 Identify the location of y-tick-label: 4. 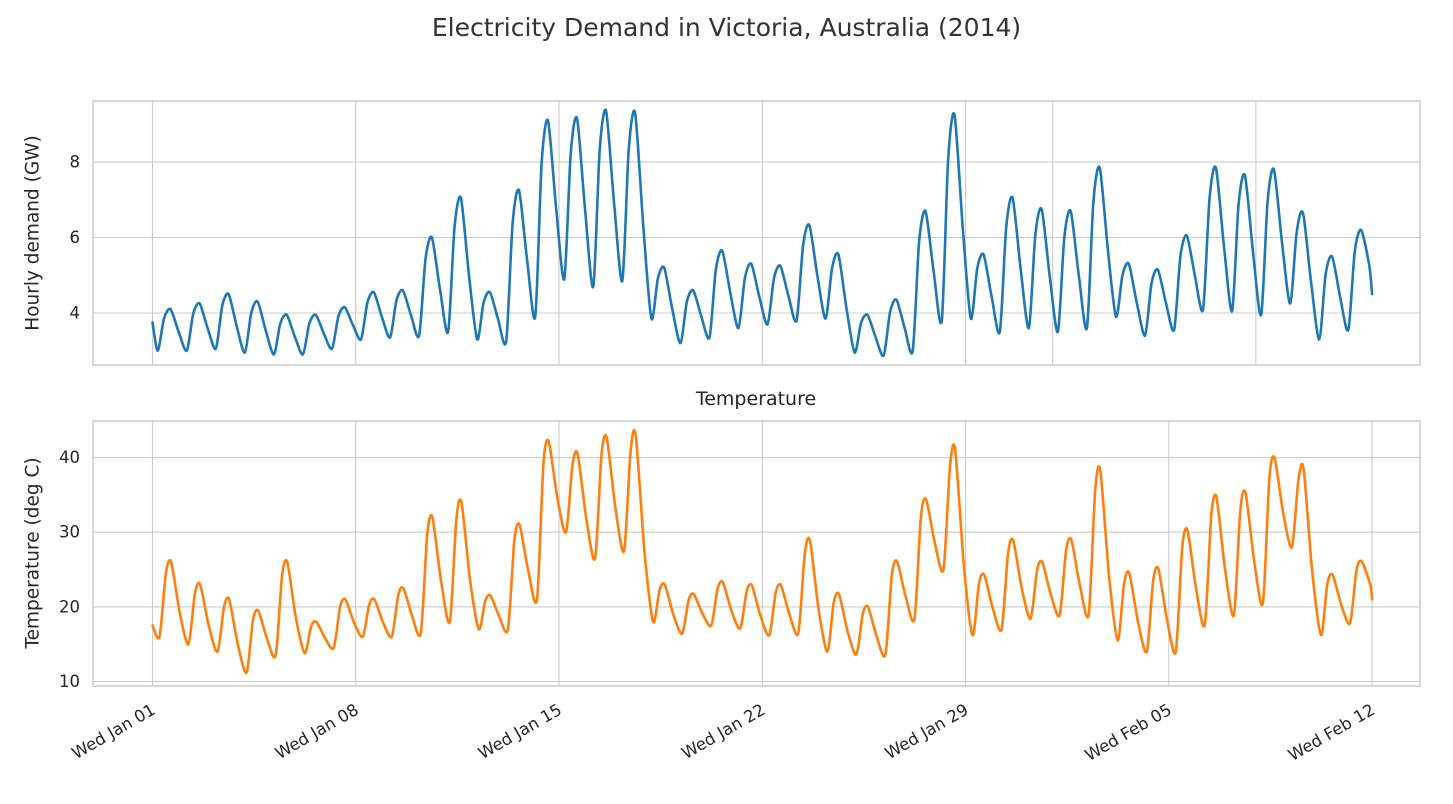
(75, 313).